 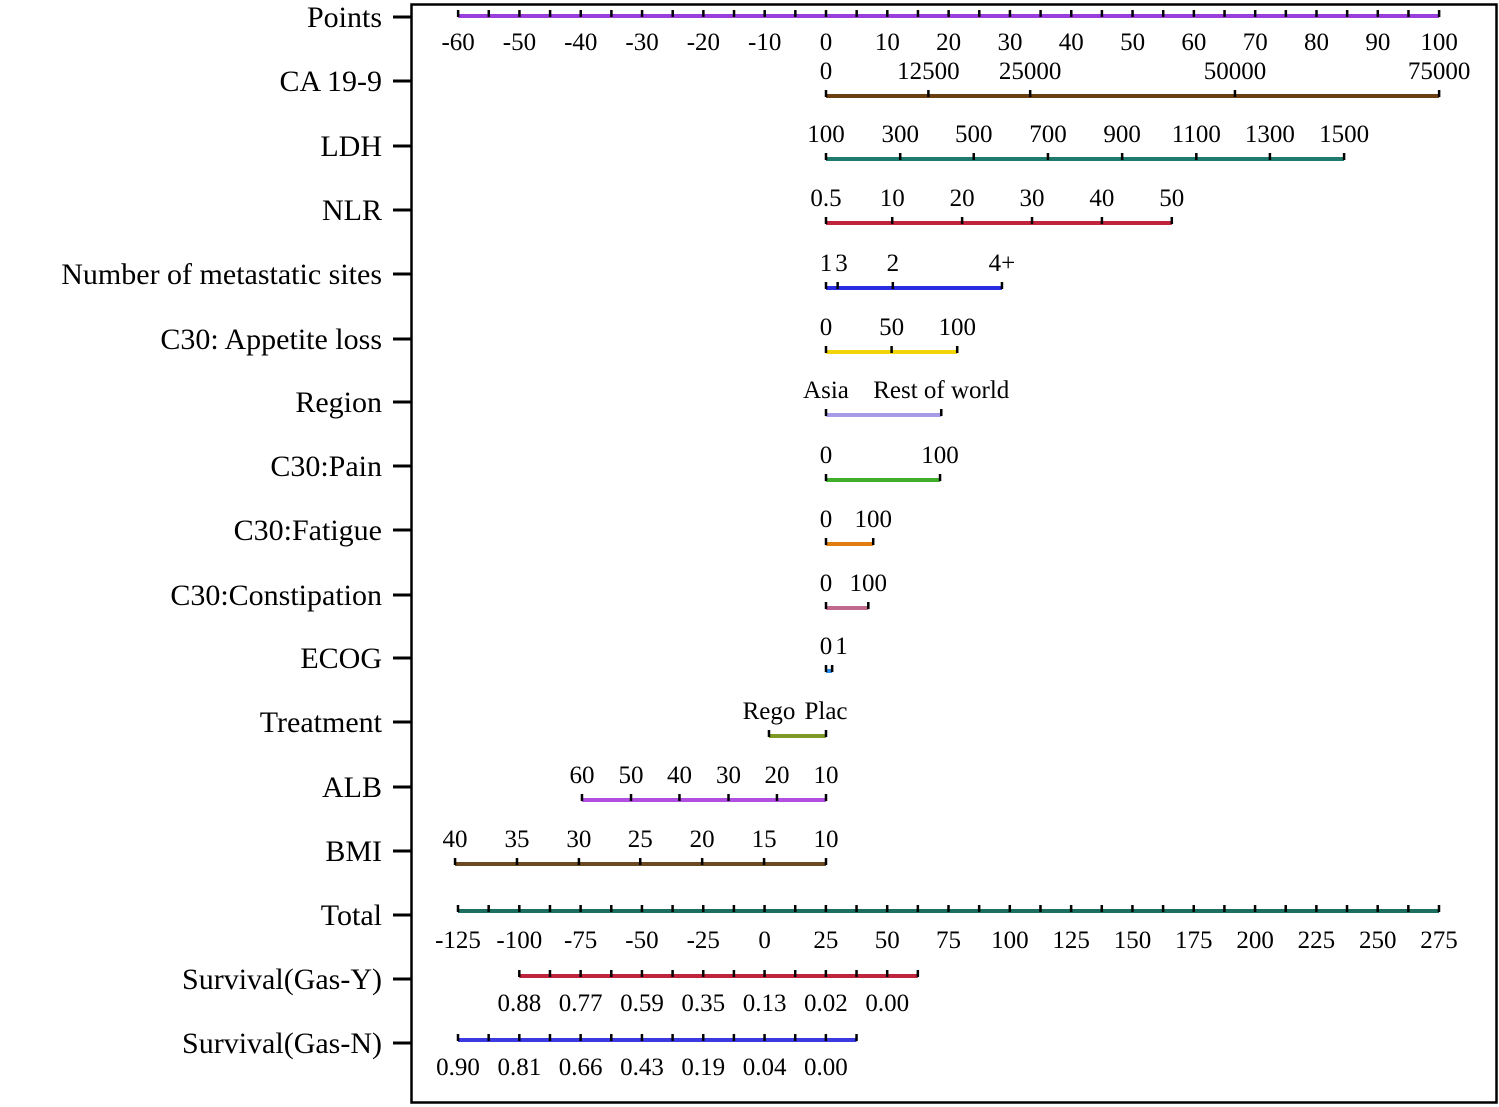 What do you see at coordinates (826, 390) in the screenshot?
I see `variable-tick-label: Asia` at bounding box center [826, 390].